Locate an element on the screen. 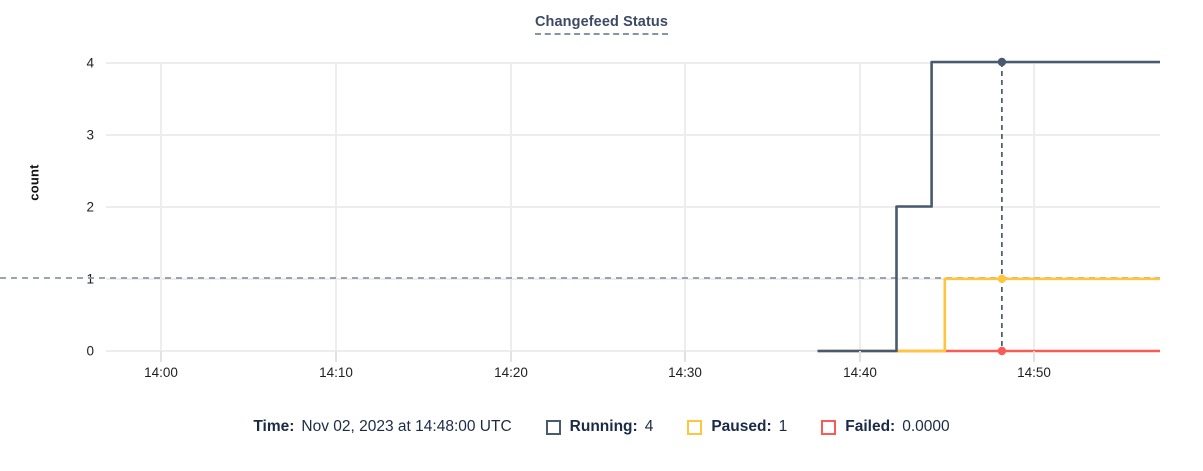 This screenshot has height=471, width=1203. chart-title-text: Changefeed Status is located at coordinates (601, 24).